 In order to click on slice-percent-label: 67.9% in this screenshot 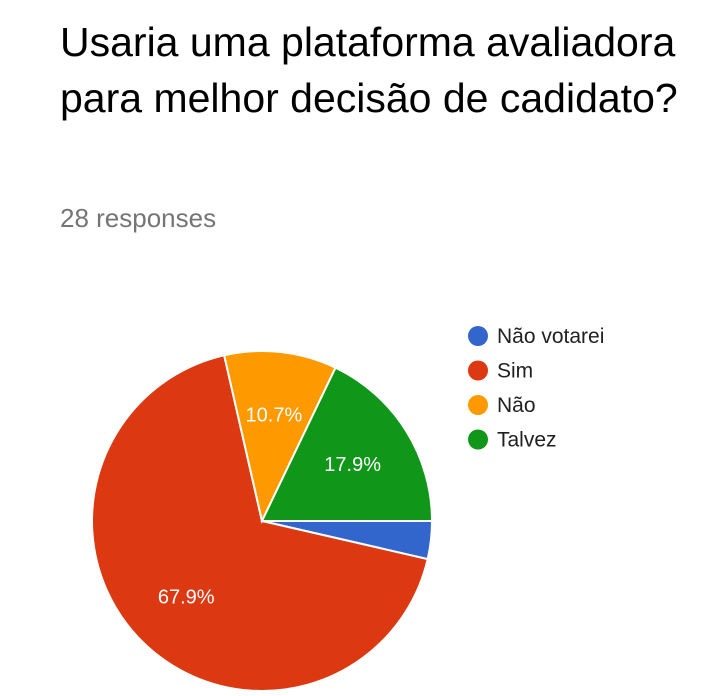, I will do `click(186, 598)`.